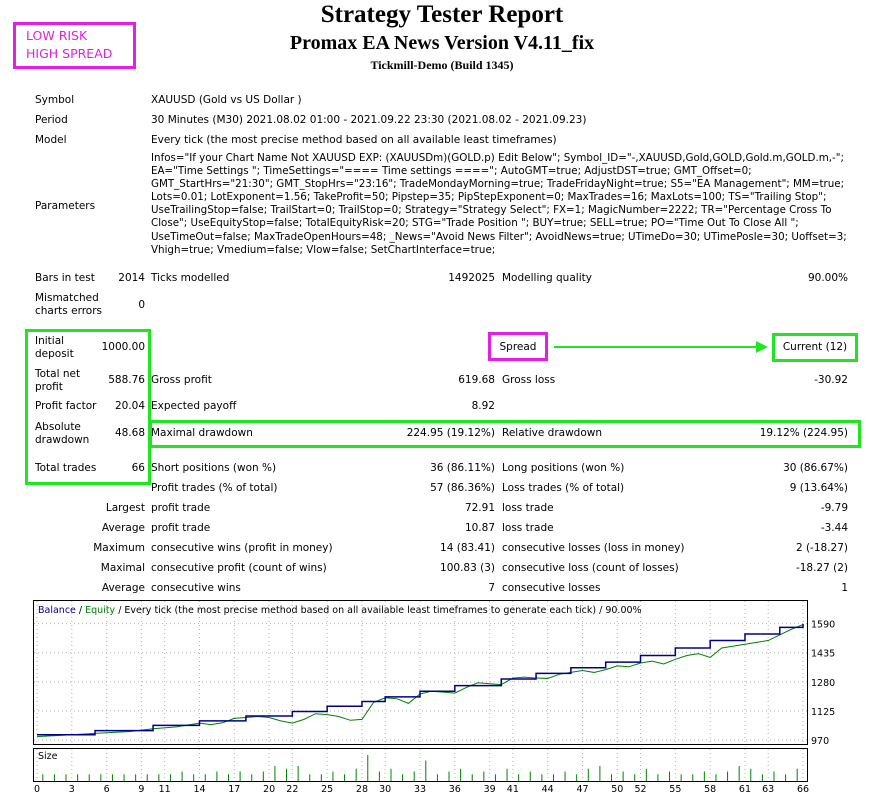 The width and height of the screenshot is (884, 801). What do you see at coordinates (844, 588) in the screenshot?
I see `avg-consec-losses-value: 1` at bounding box center [844, 588].